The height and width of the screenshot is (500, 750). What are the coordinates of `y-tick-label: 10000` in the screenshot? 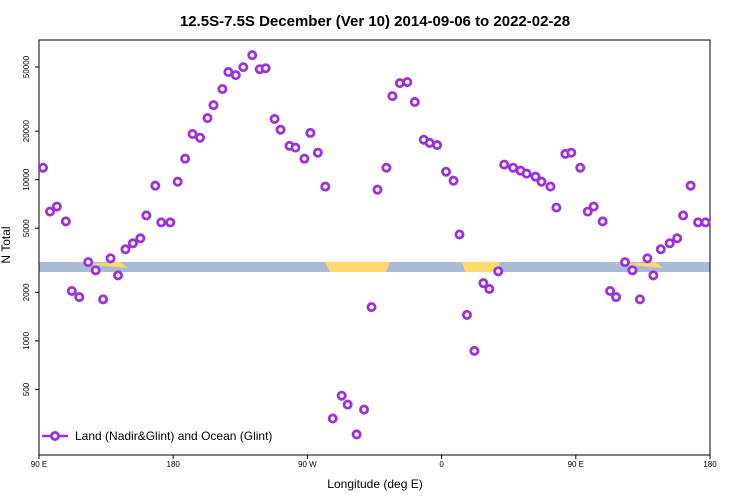 It's located at (26, 179).